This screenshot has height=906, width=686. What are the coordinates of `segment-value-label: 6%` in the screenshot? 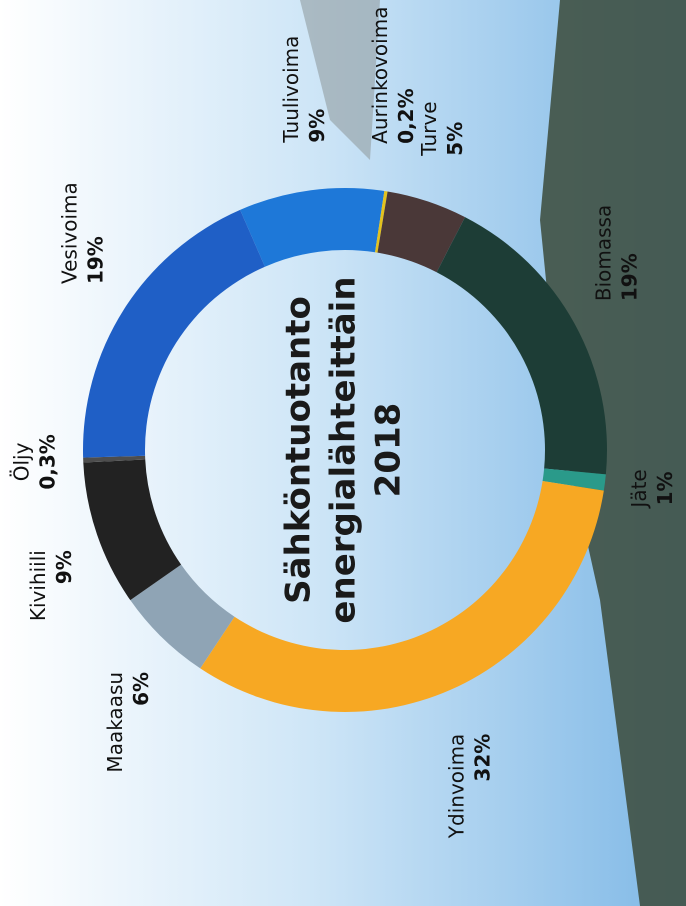 It's located at (141, 689).